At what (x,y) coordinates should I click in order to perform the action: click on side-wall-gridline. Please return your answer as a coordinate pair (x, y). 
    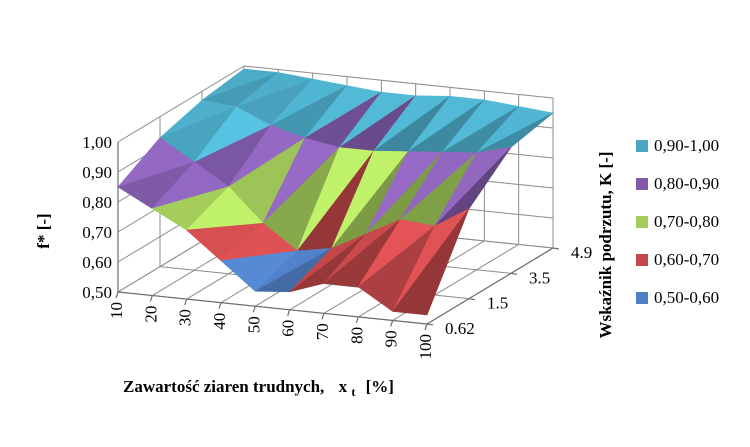
    Looking at the image, I should click on (181, 104).